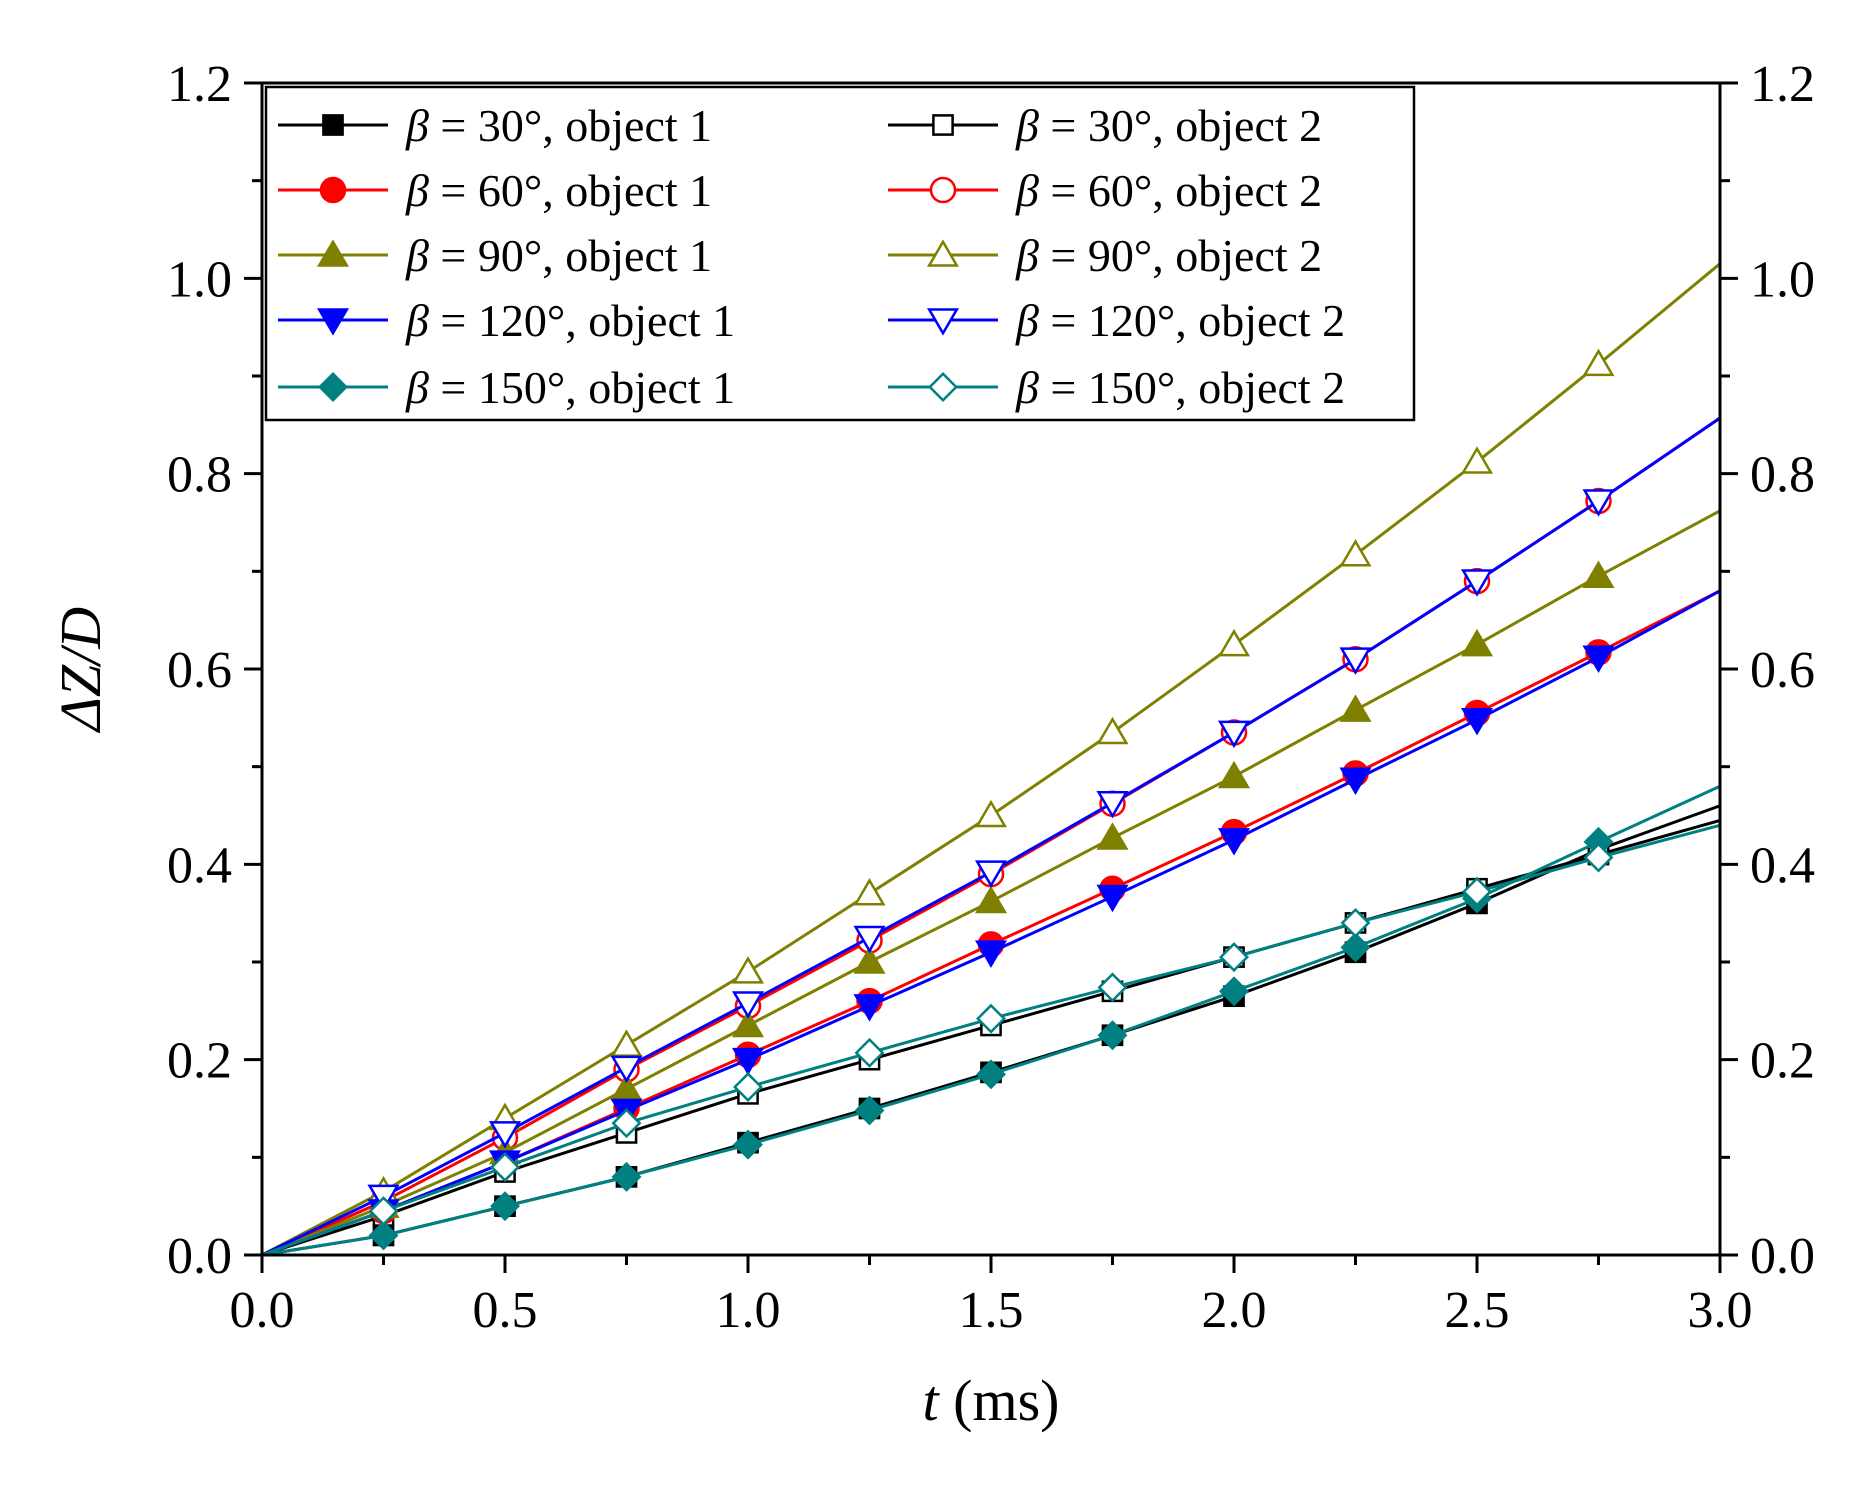  I want to click on legend-item: β = 30°, object 1, so click(495, 125).